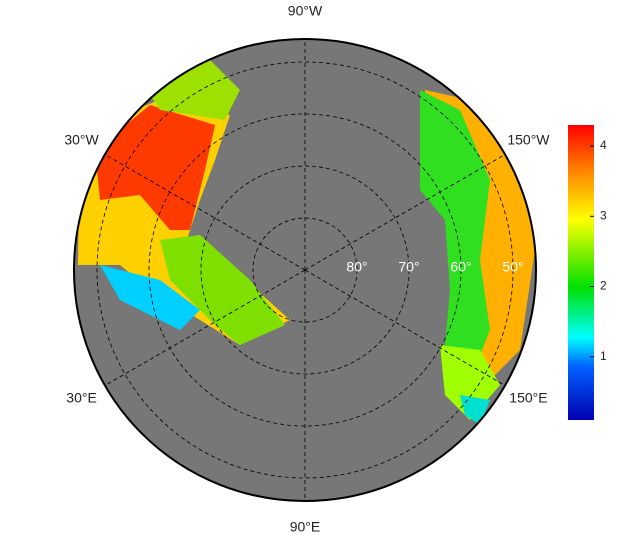  I want to click on parallel-label: 60°, so click(460, 267).